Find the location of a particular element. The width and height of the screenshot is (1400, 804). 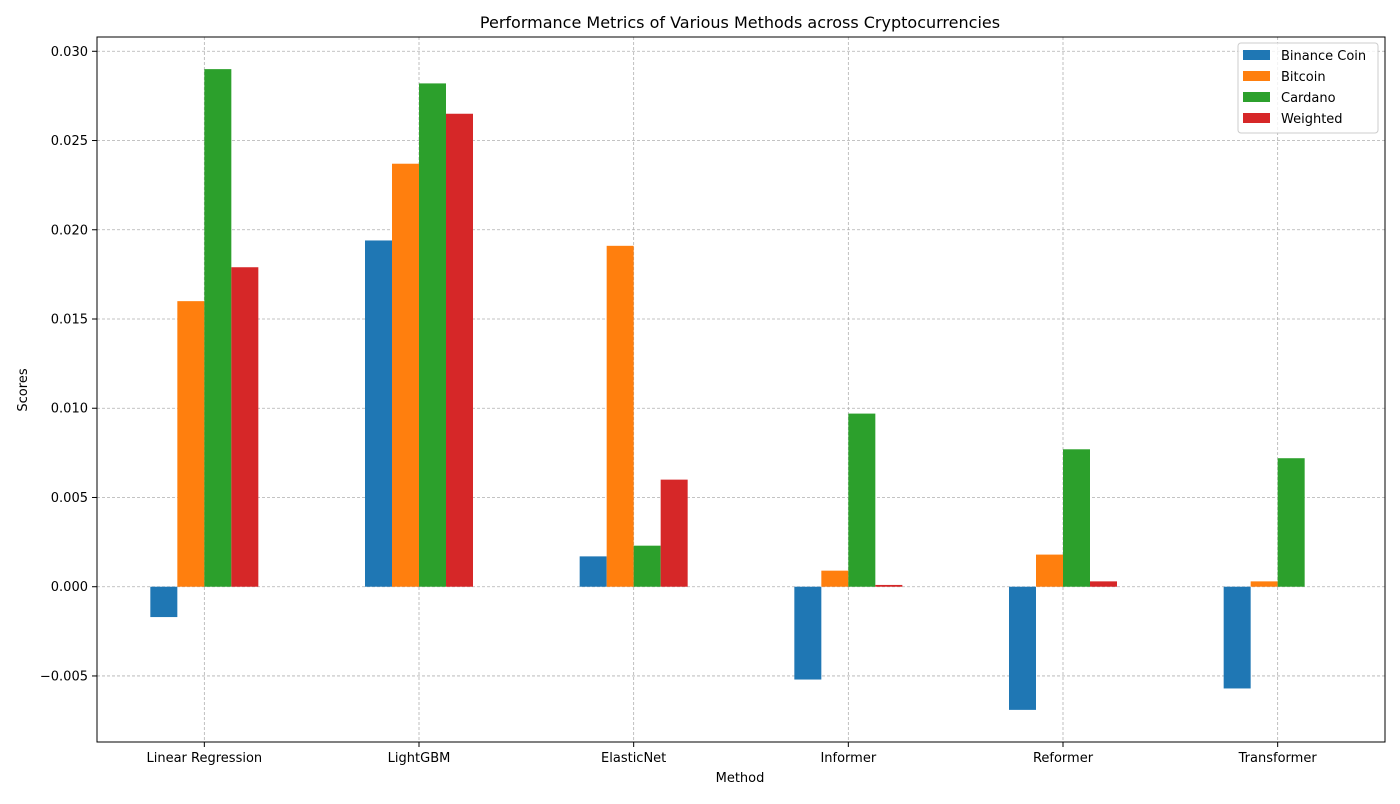

y-tick-label: 0.020 is located at coordinates (69, 230).